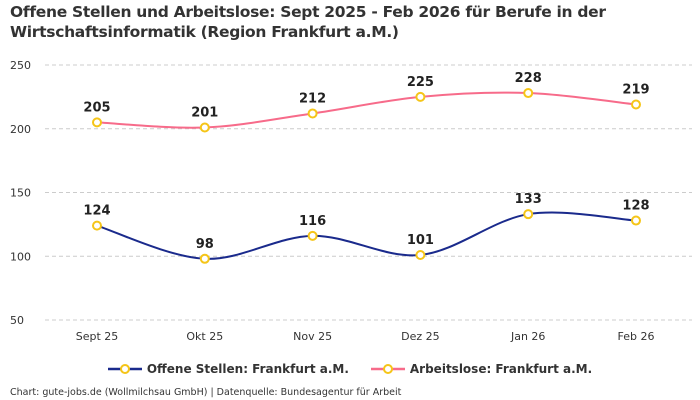 The width and height of the screenshot is (700, 400). What do you see at coordinates (420, 240) in the screenshot?
I see `data-label: 101` at bounding box center [420, 240].